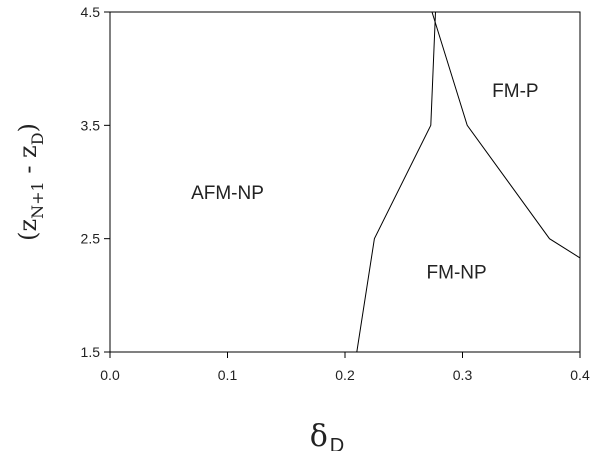 This screenshot has height=451, width=597. Describe the element at coordinates (95, 182) in the screenshot. I see `y-ticks: 1.5 2.5 3.5 4.5` at that location.